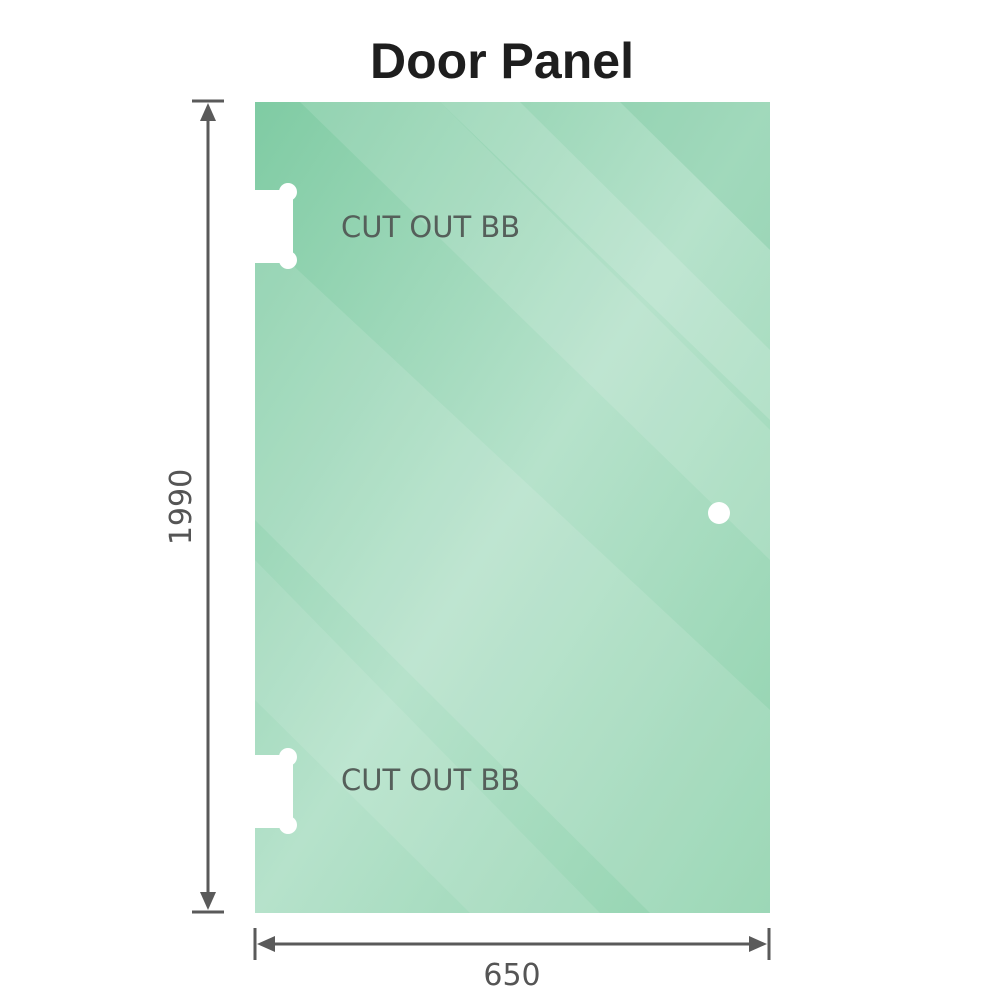 This screenshot has width=1000, height=1000. Describe the element at coordinates (208, 506) in the screenshot. I see `height-dimension-line` at that location.